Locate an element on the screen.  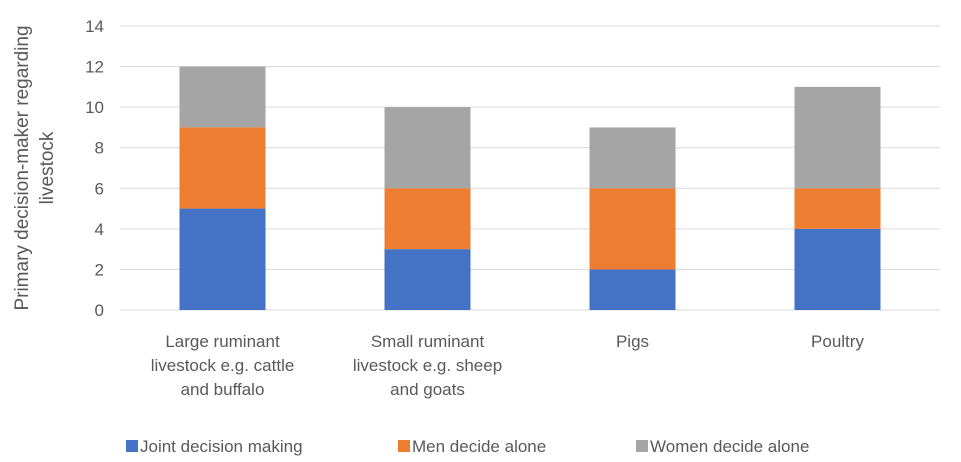
y-tick-label: 4 is located at coordinates (99, 229).